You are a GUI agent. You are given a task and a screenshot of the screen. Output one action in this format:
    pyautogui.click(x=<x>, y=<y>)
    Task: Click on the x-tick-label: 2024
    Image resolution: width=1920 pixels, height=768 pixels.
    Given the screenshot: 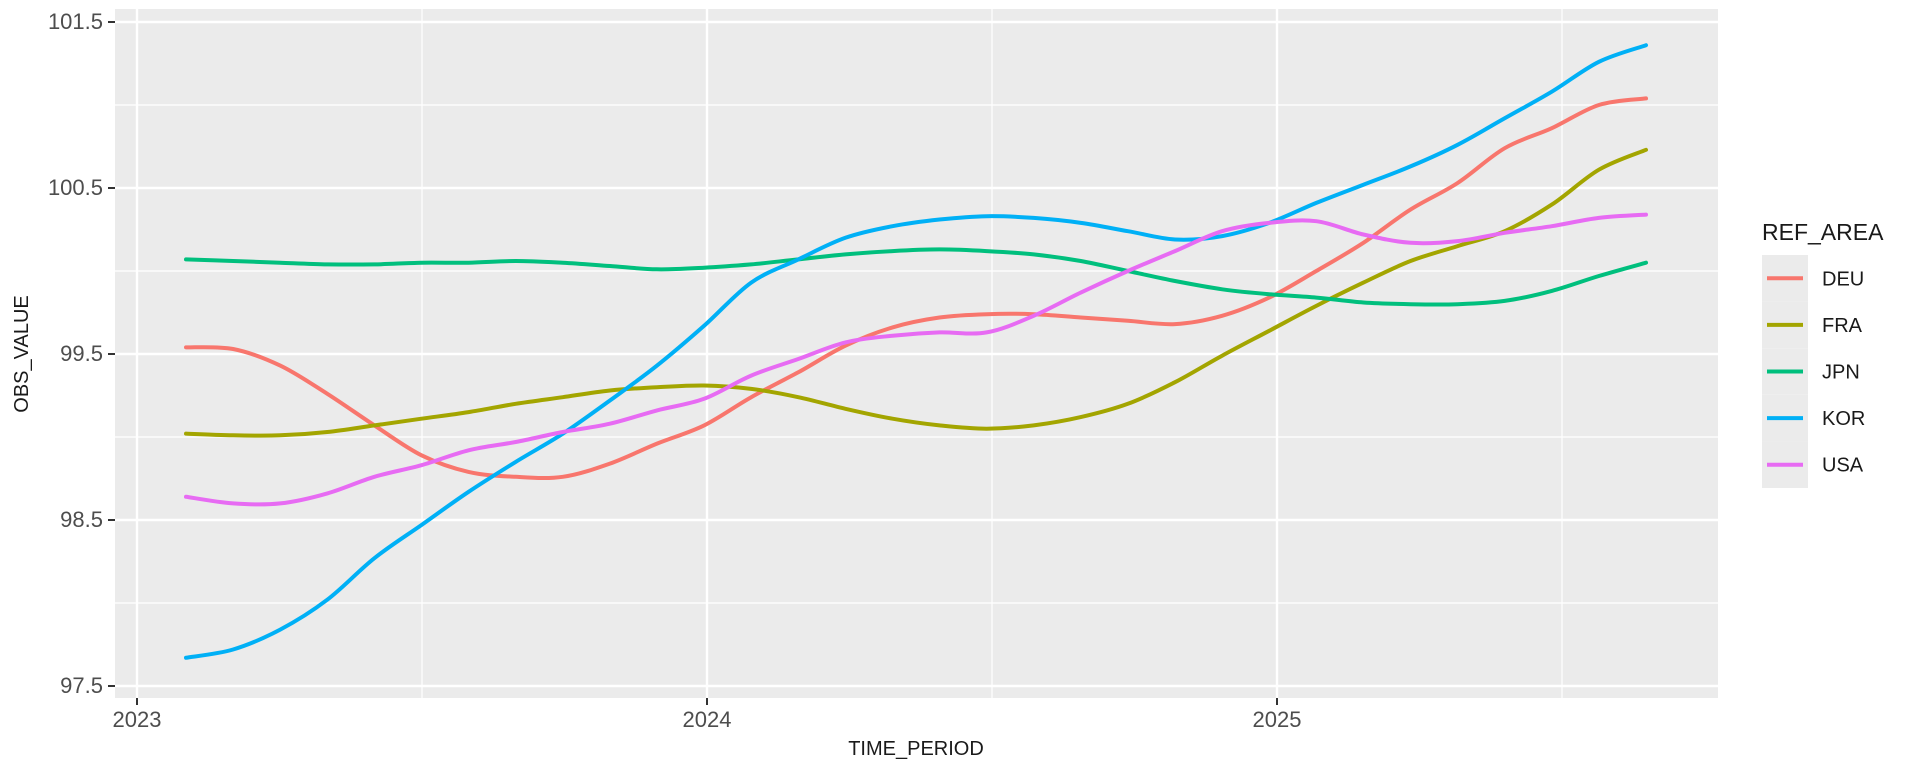 What is the action you would take?
    pyautogui.click(x=707, y=719)
    